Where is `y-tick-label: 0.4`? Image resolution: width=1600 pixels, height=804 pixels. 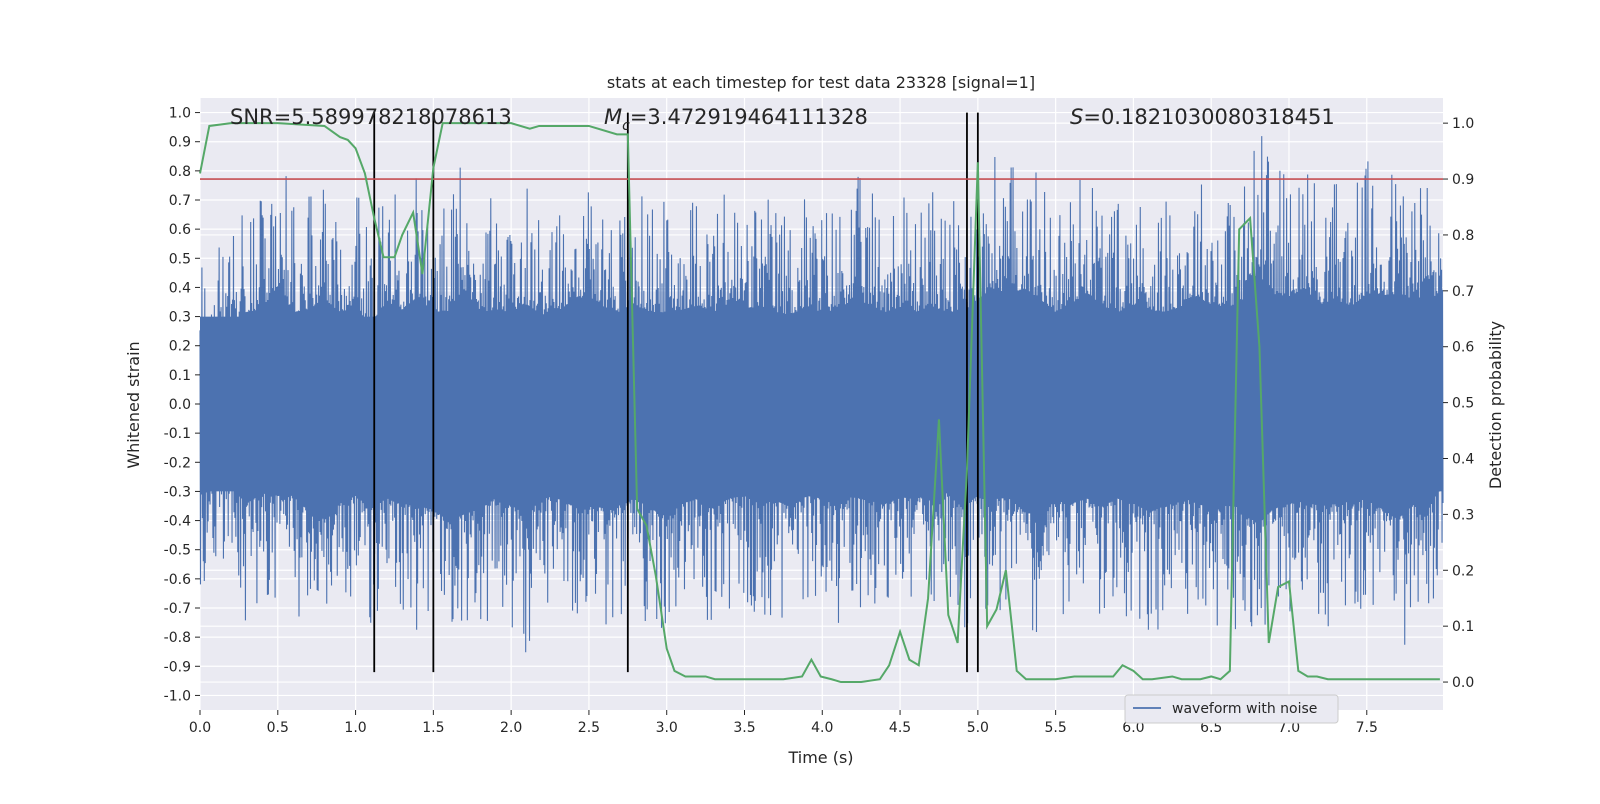
y-tick-label: 0.4 is located at coordinates (180, 288).